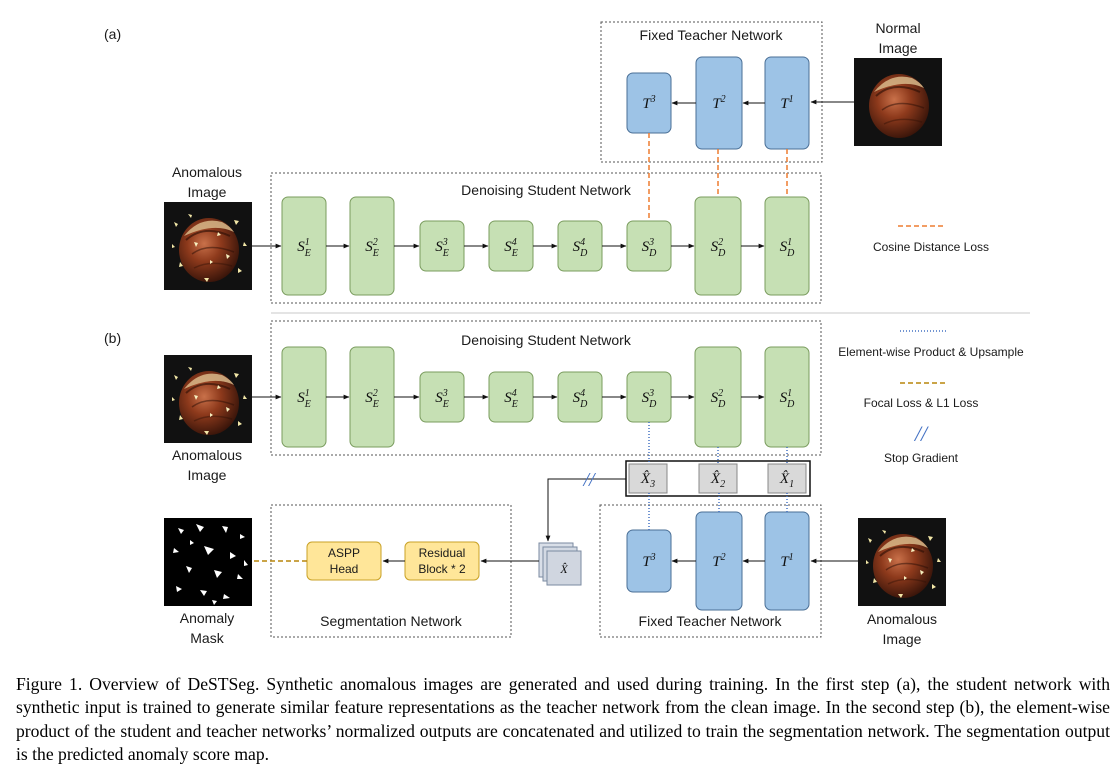  What do you see at coordinates (921, 433) in the screenshot?
I see `legend-stop-gradient-icon: //` at bounding box center [921, 433].